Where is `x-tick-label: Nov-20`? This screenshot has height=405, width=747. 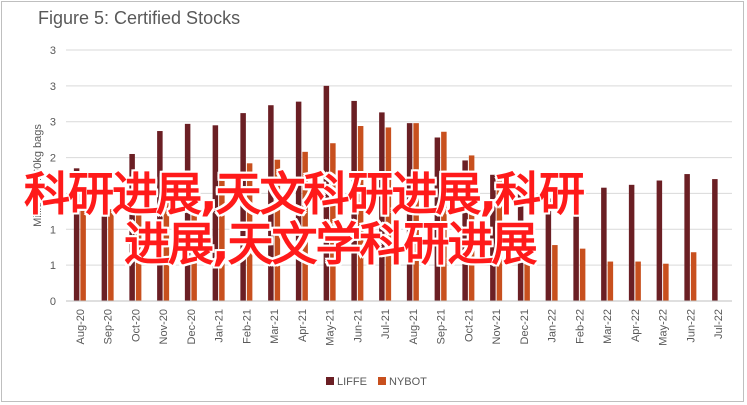 x-tick-label: Nov-20 is located at coordinates (164, 326).